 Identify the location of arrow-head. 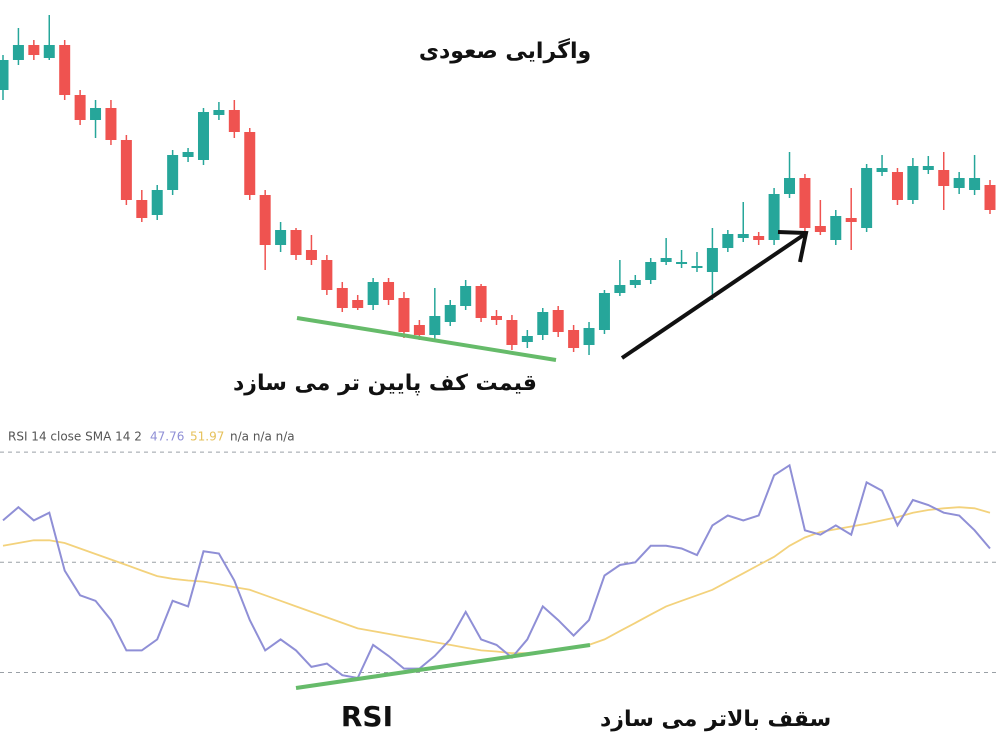
(793, 246).